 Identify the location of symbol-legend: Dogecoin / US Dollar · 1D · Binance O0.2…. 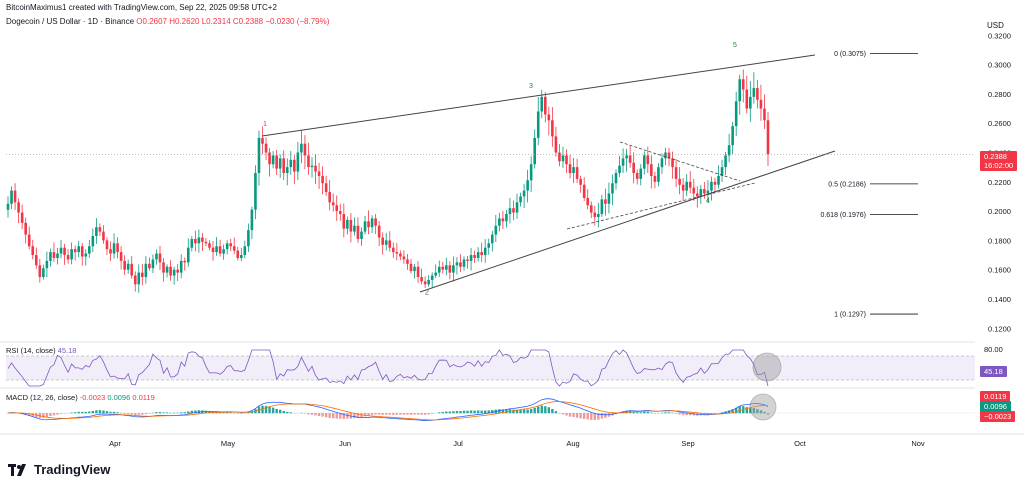
(167, 21).